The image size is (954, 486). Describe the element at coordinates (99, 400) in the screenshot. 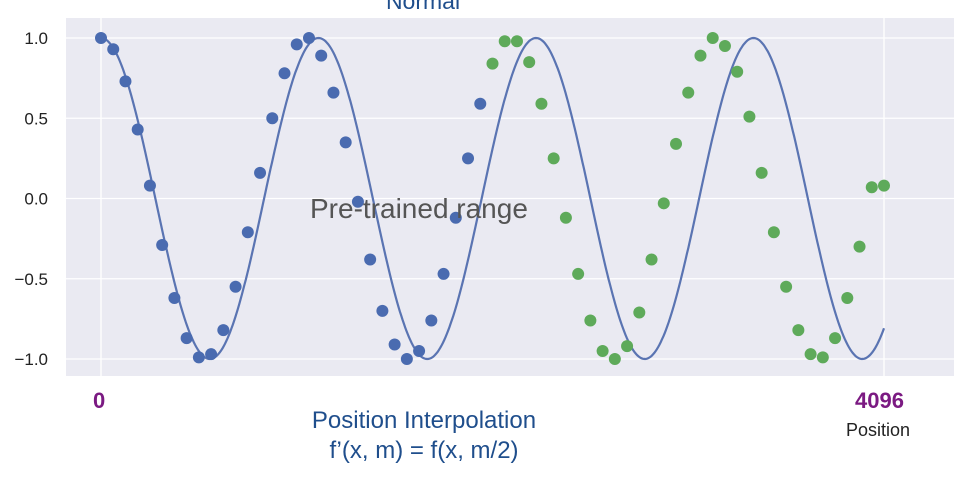

I see `x-tick-start: 0` at that location.